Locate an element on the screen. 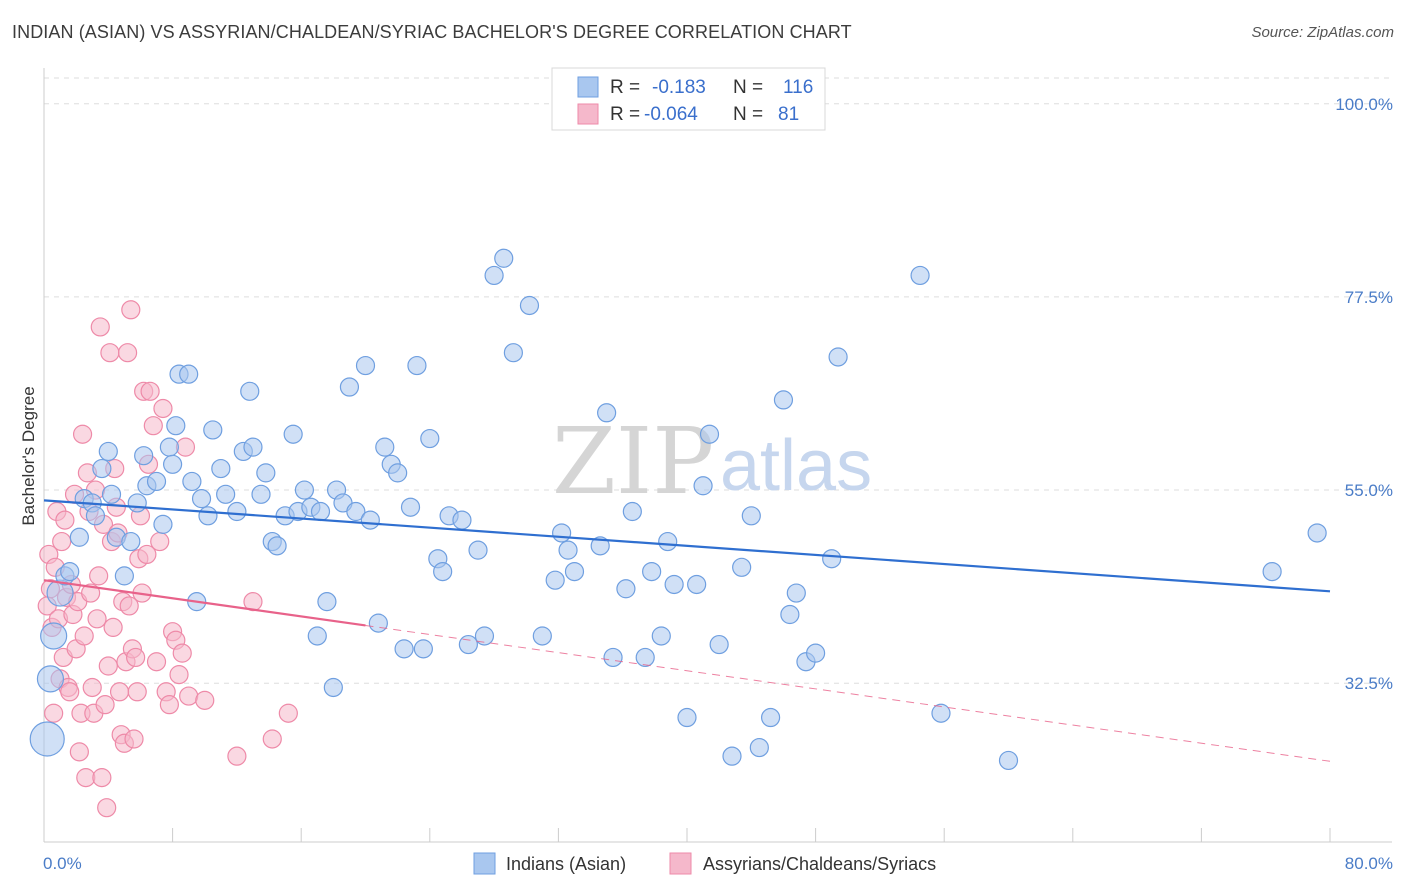 The image size is (1406, 892). watermark: ZIP atlas is located at coordinates (712, 461).